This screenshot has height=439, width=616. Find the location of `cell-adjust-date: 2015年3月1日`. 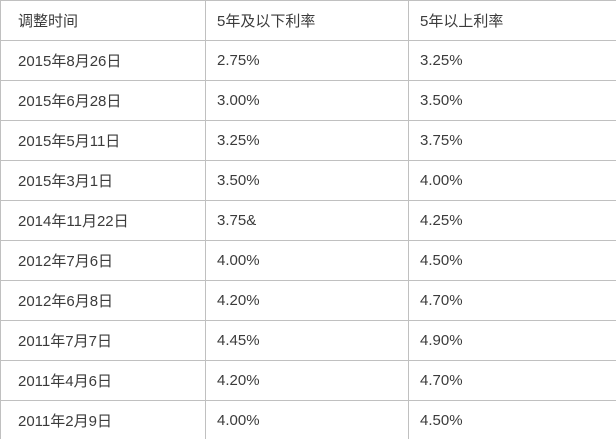

cell-adjust-date: 2015年3月1日 is located at coordinates (103, 180).